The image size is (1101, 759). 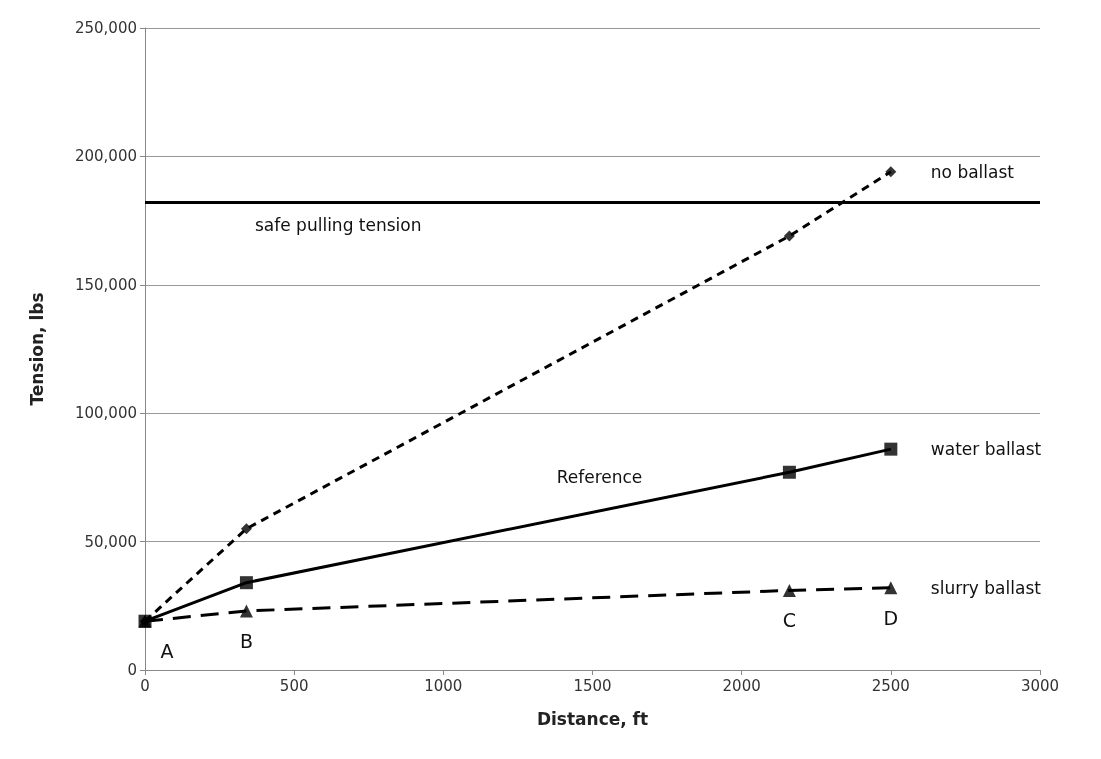 What do you see at coordinates (105, 284) in the screenshot?
I see `y-tick-label: 150,000` at bounding box center [105, 284].